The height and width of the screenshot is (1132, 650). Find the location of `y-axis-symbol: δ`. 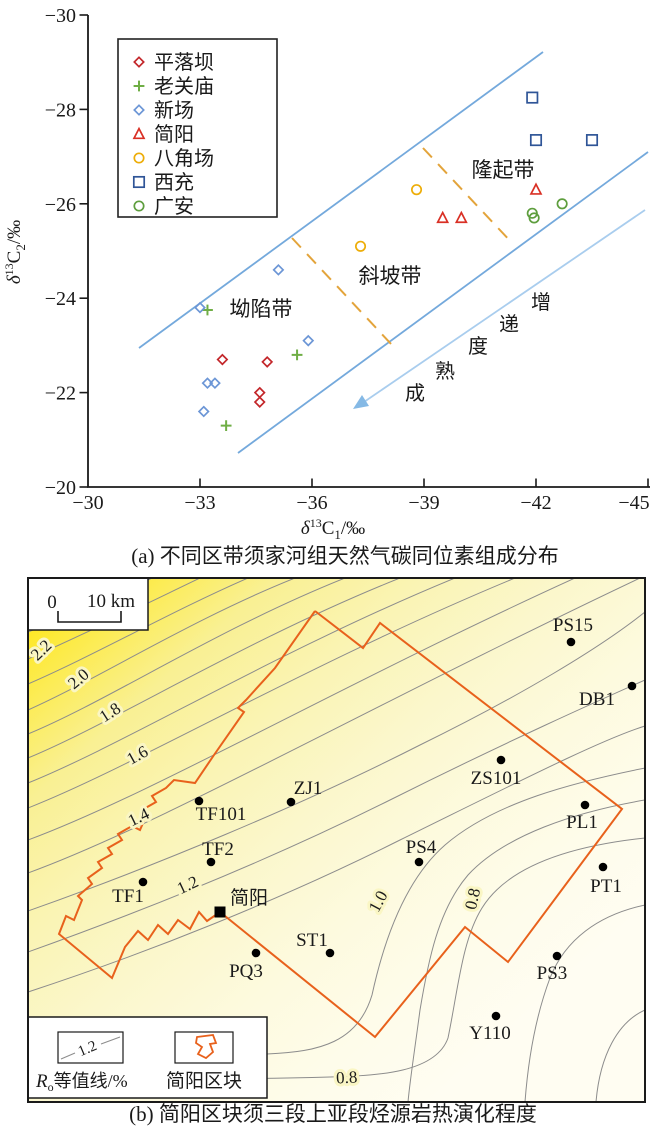

y-axis-symbol: δ is located at coordinates (14, 279).